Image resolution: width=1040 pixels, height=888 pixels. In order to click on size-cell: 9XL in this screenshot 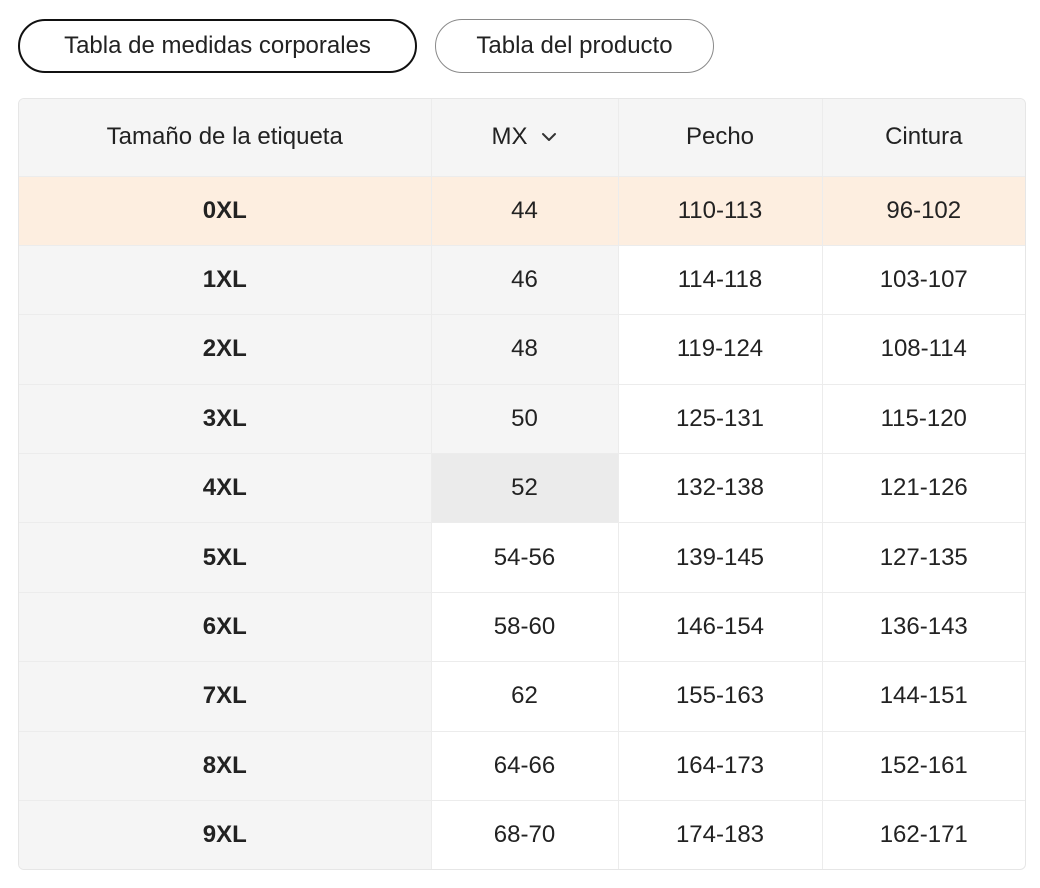, I will do `click(225, 834)`.